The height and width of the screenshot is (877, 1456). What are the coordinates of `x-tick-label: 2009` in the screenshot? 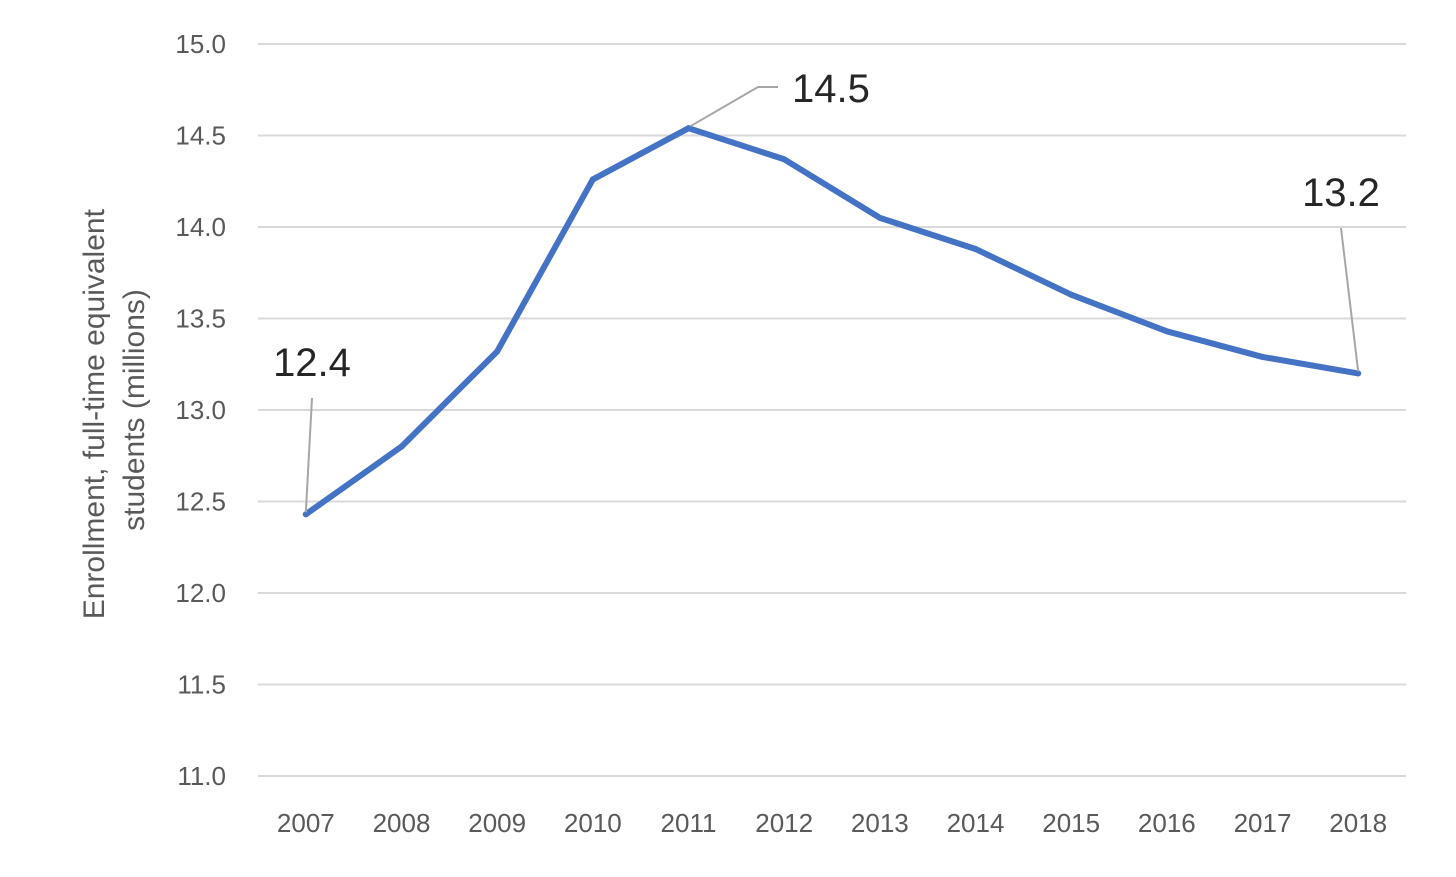 It's located at (497, 823).